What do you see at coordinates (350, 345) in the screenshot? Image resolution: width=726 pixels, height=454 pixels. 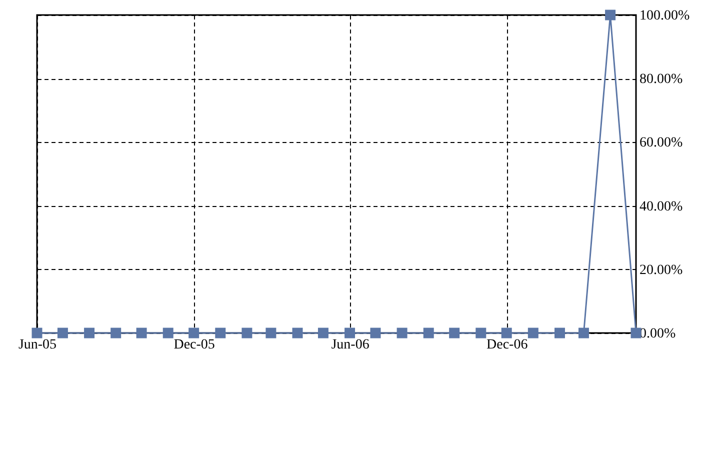 I see `x-tick-label: Jun-06` at bounding box center [350, 345].